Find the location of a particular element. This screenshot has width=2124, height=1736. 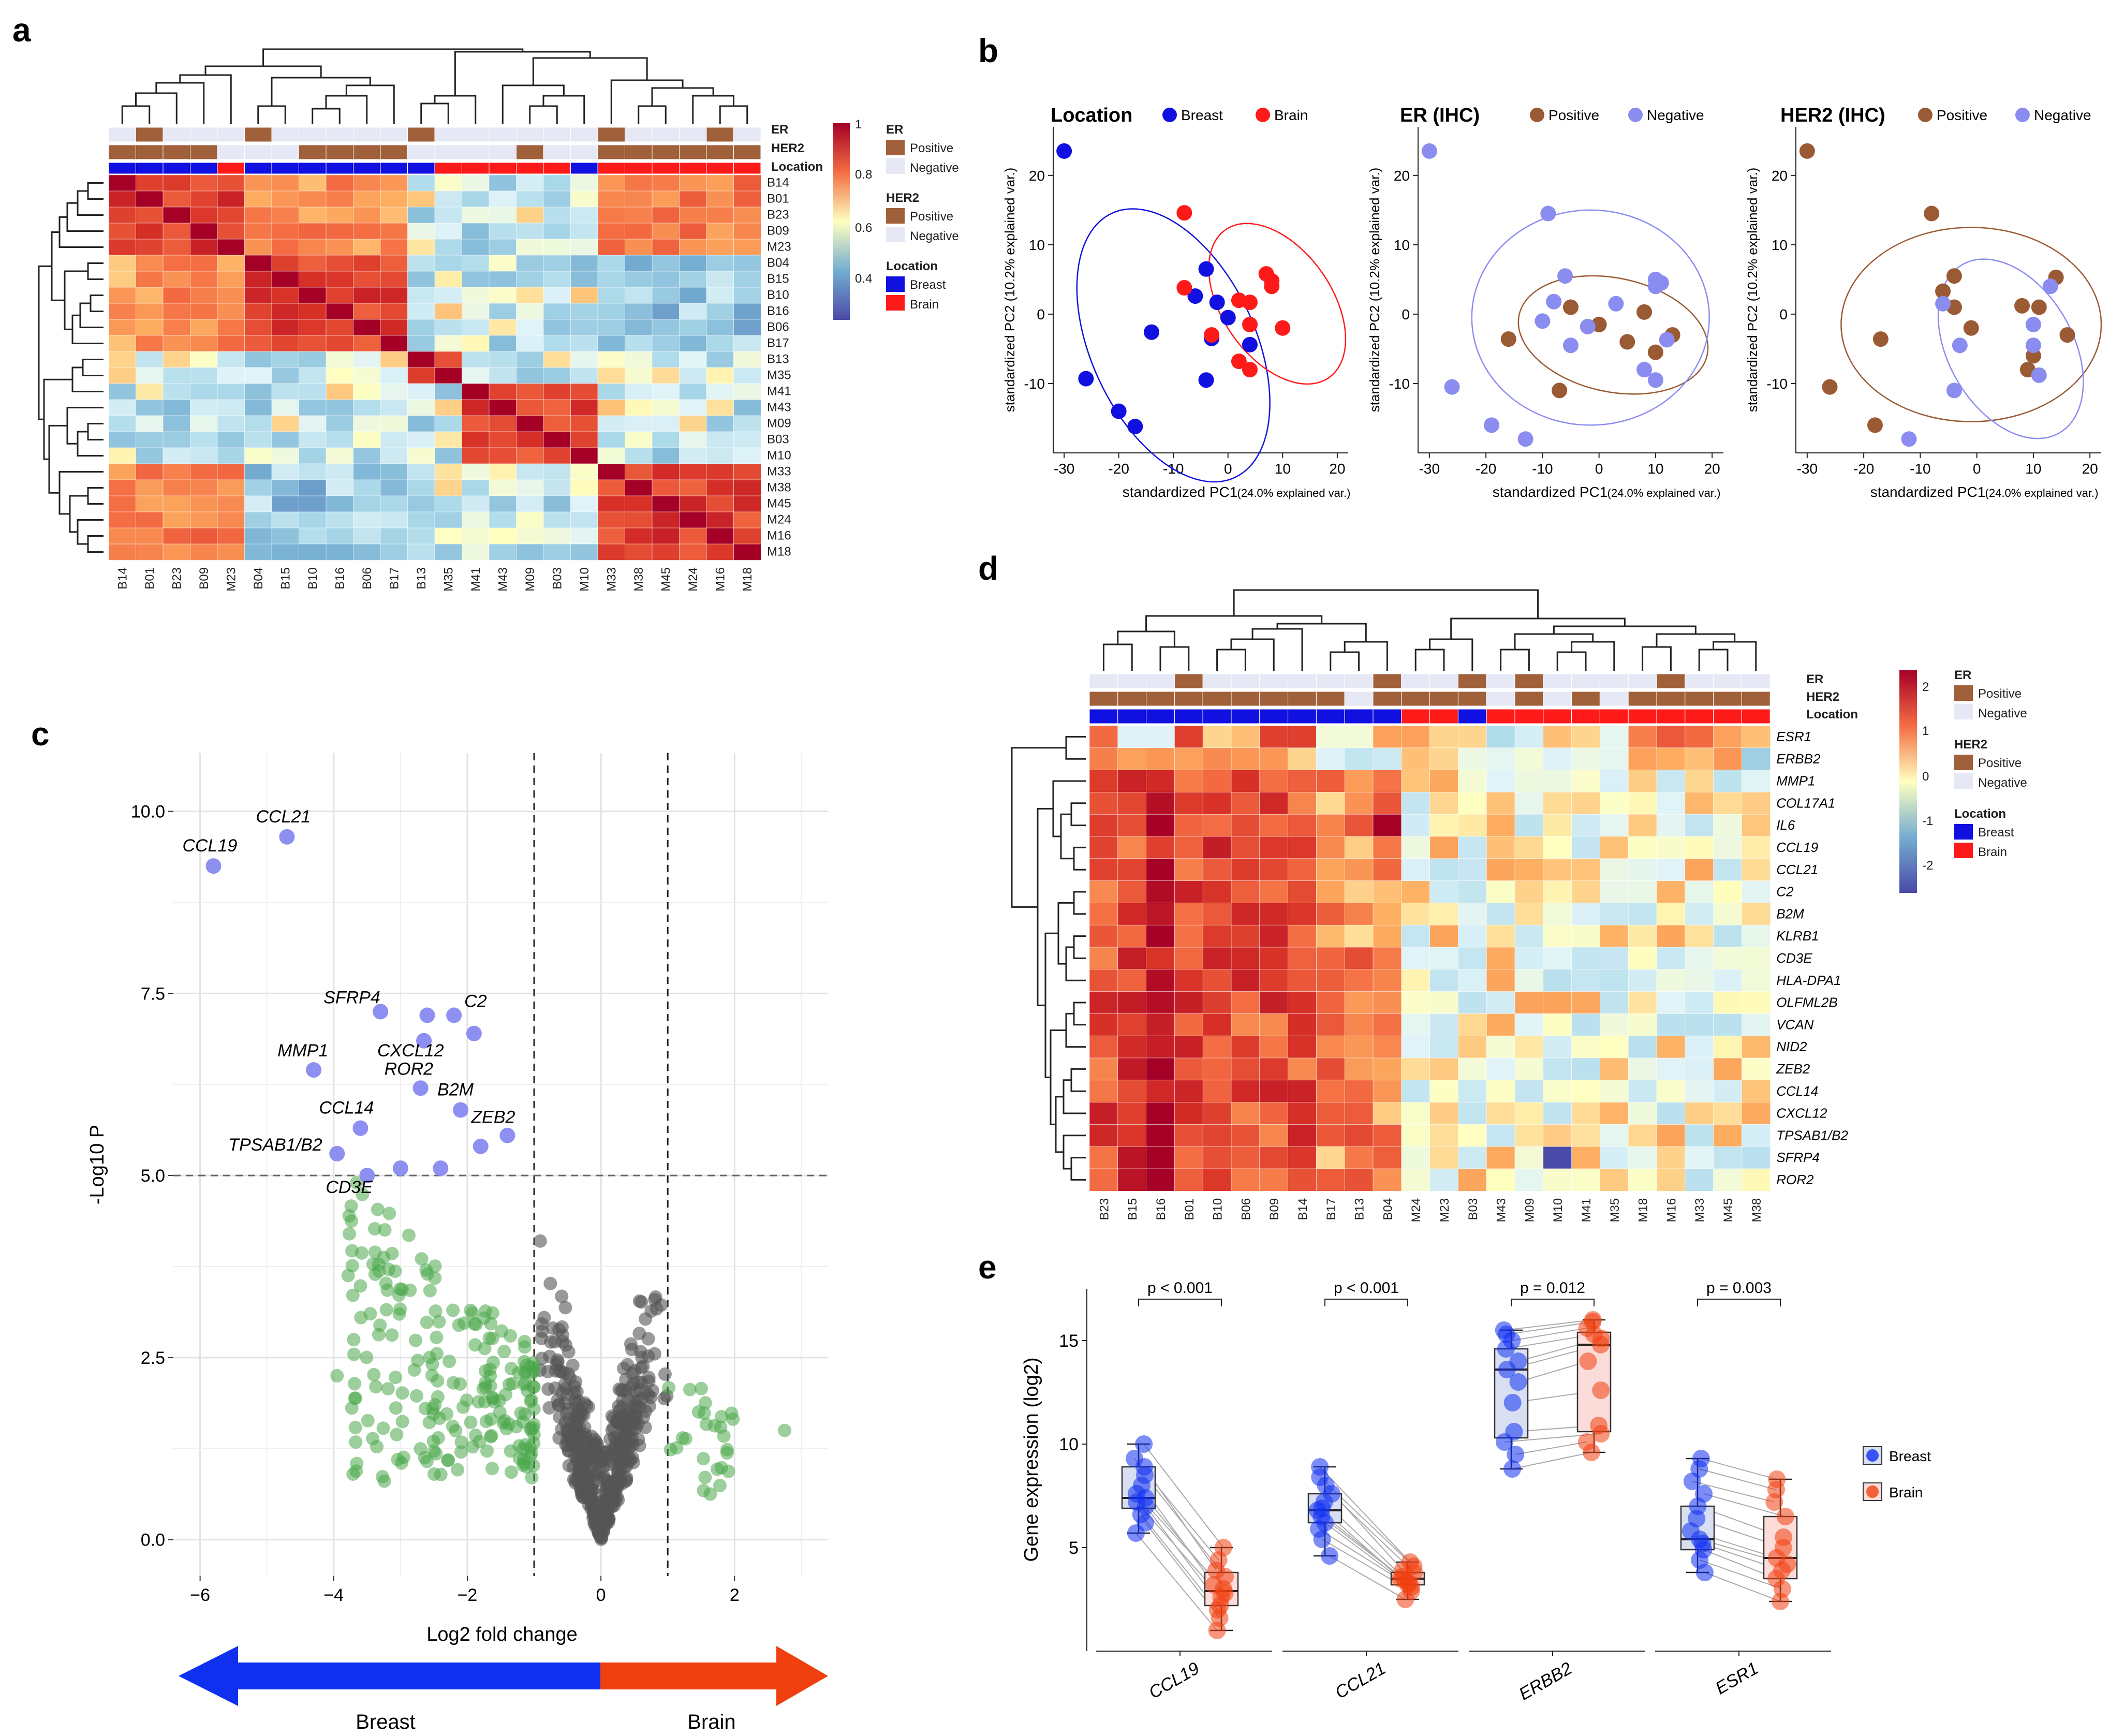

pca-x-tick-label: 10 is located at coordinates (2033, 469).